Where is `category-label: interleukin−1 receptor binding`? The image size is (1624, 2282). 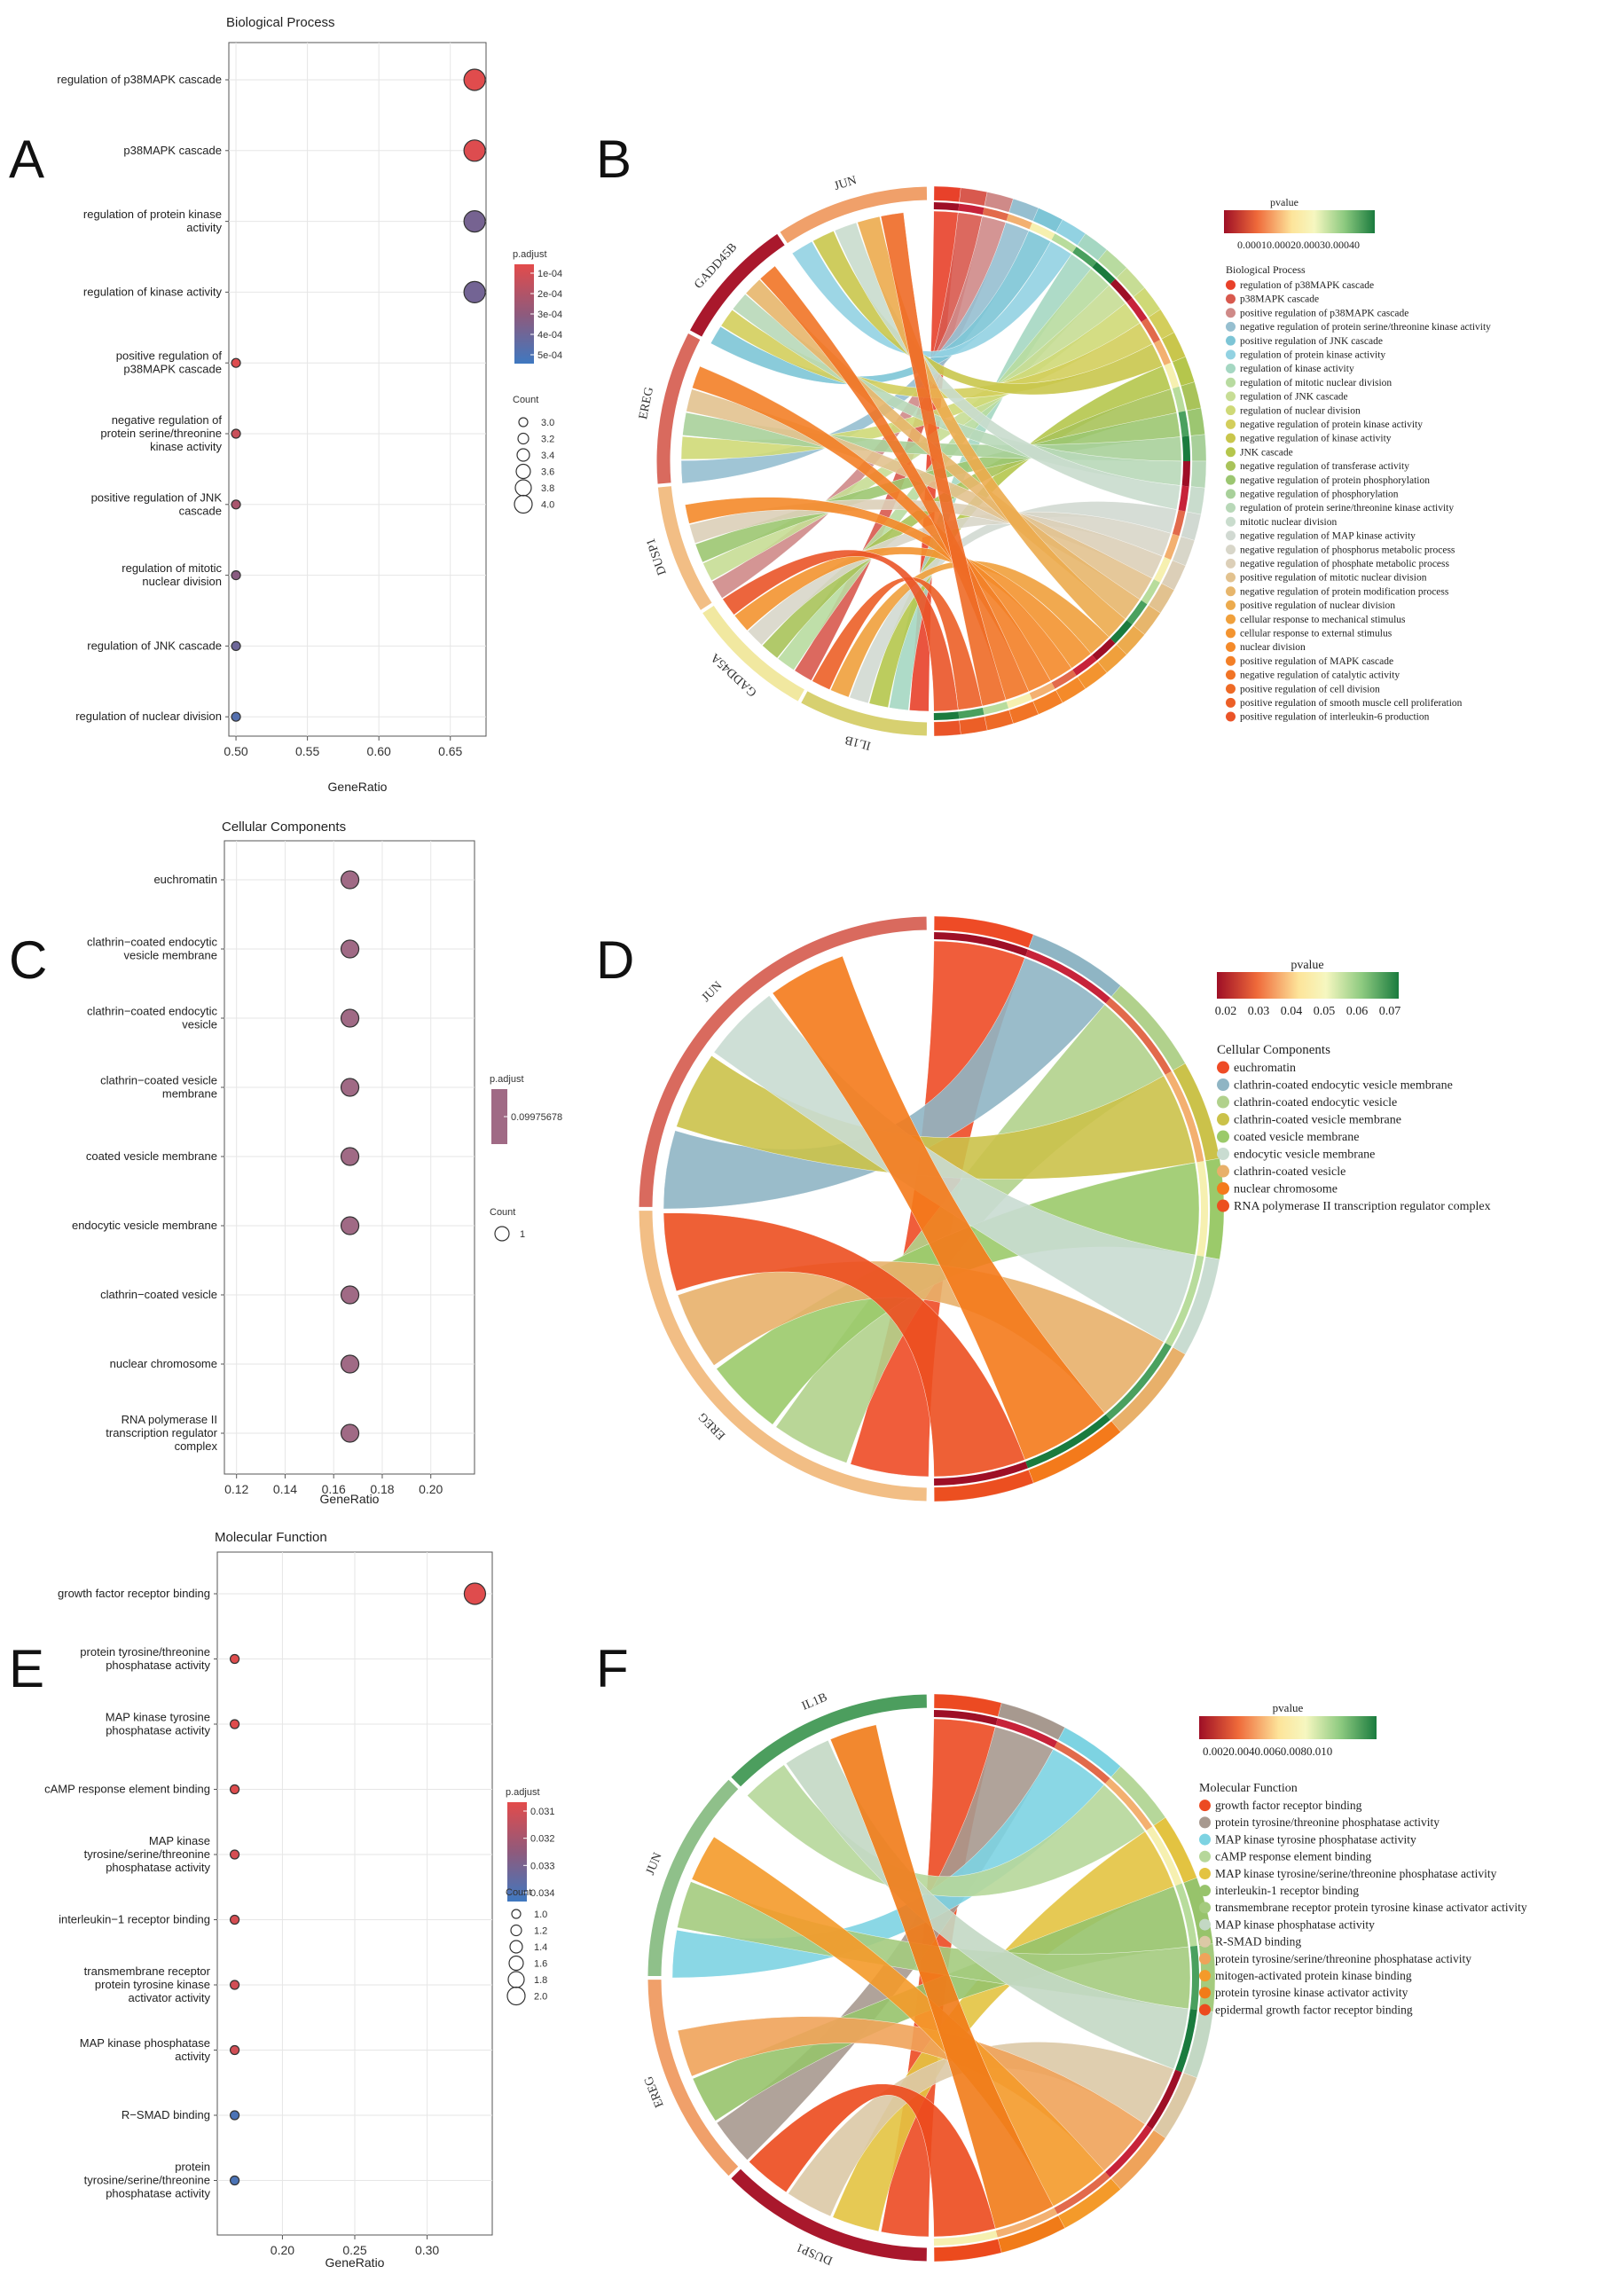
category-label: interleukin−1 receptor binding is located at coordinates (134, 1920).